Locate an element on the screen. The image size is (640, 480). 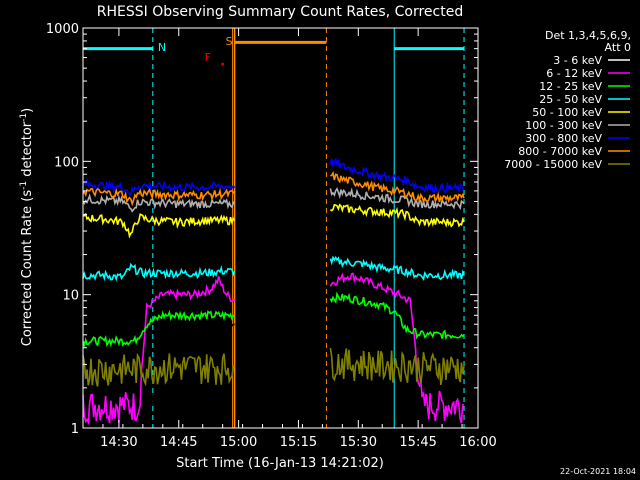
x-tick-label-2: 15:00 is located at coordinates (238, 442).